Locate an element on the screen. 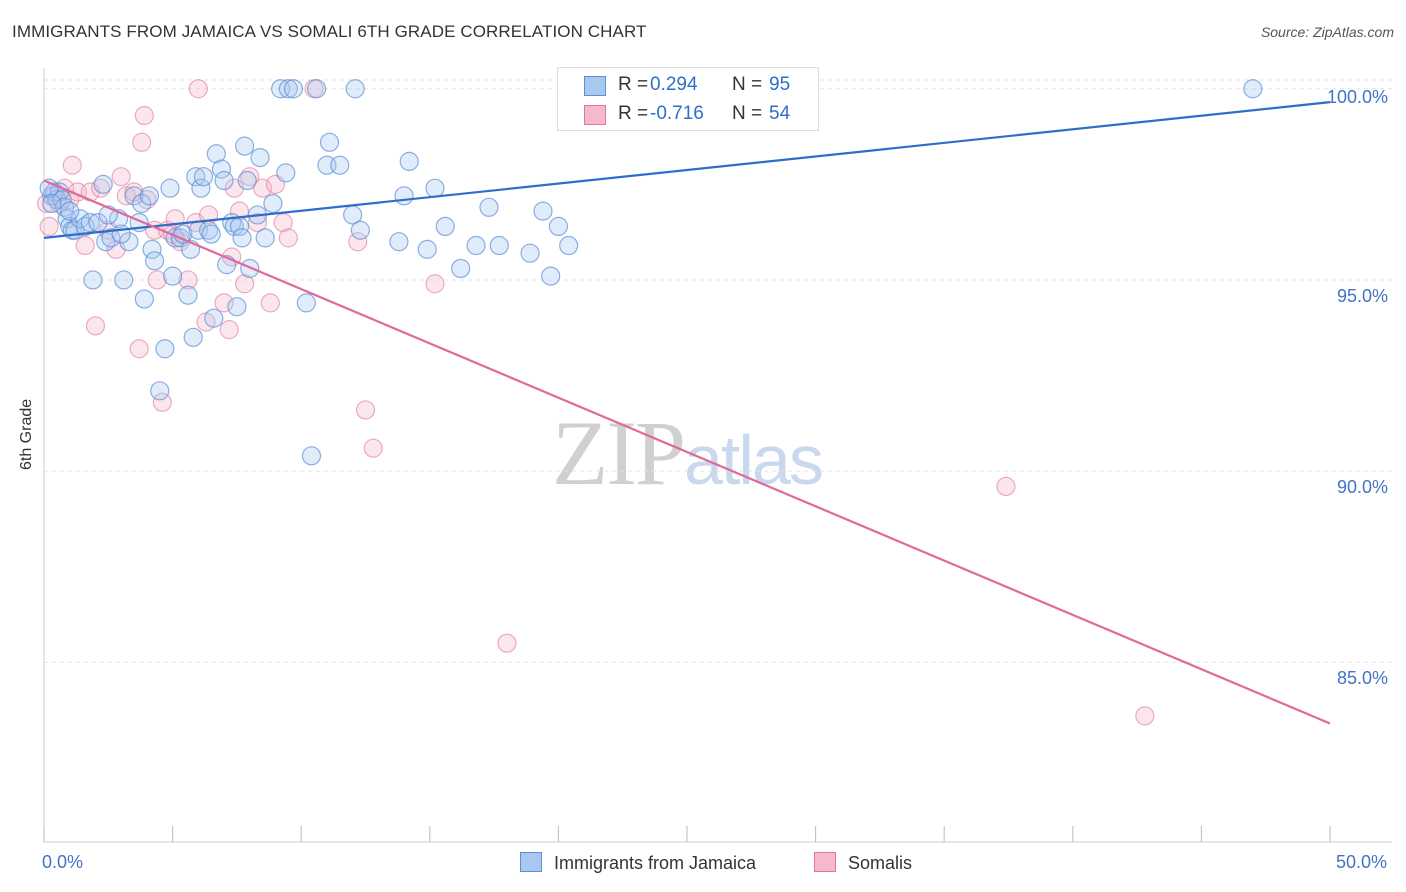 The image size is (1406, 892). somali-swatch is located at coordinates (595, 115).